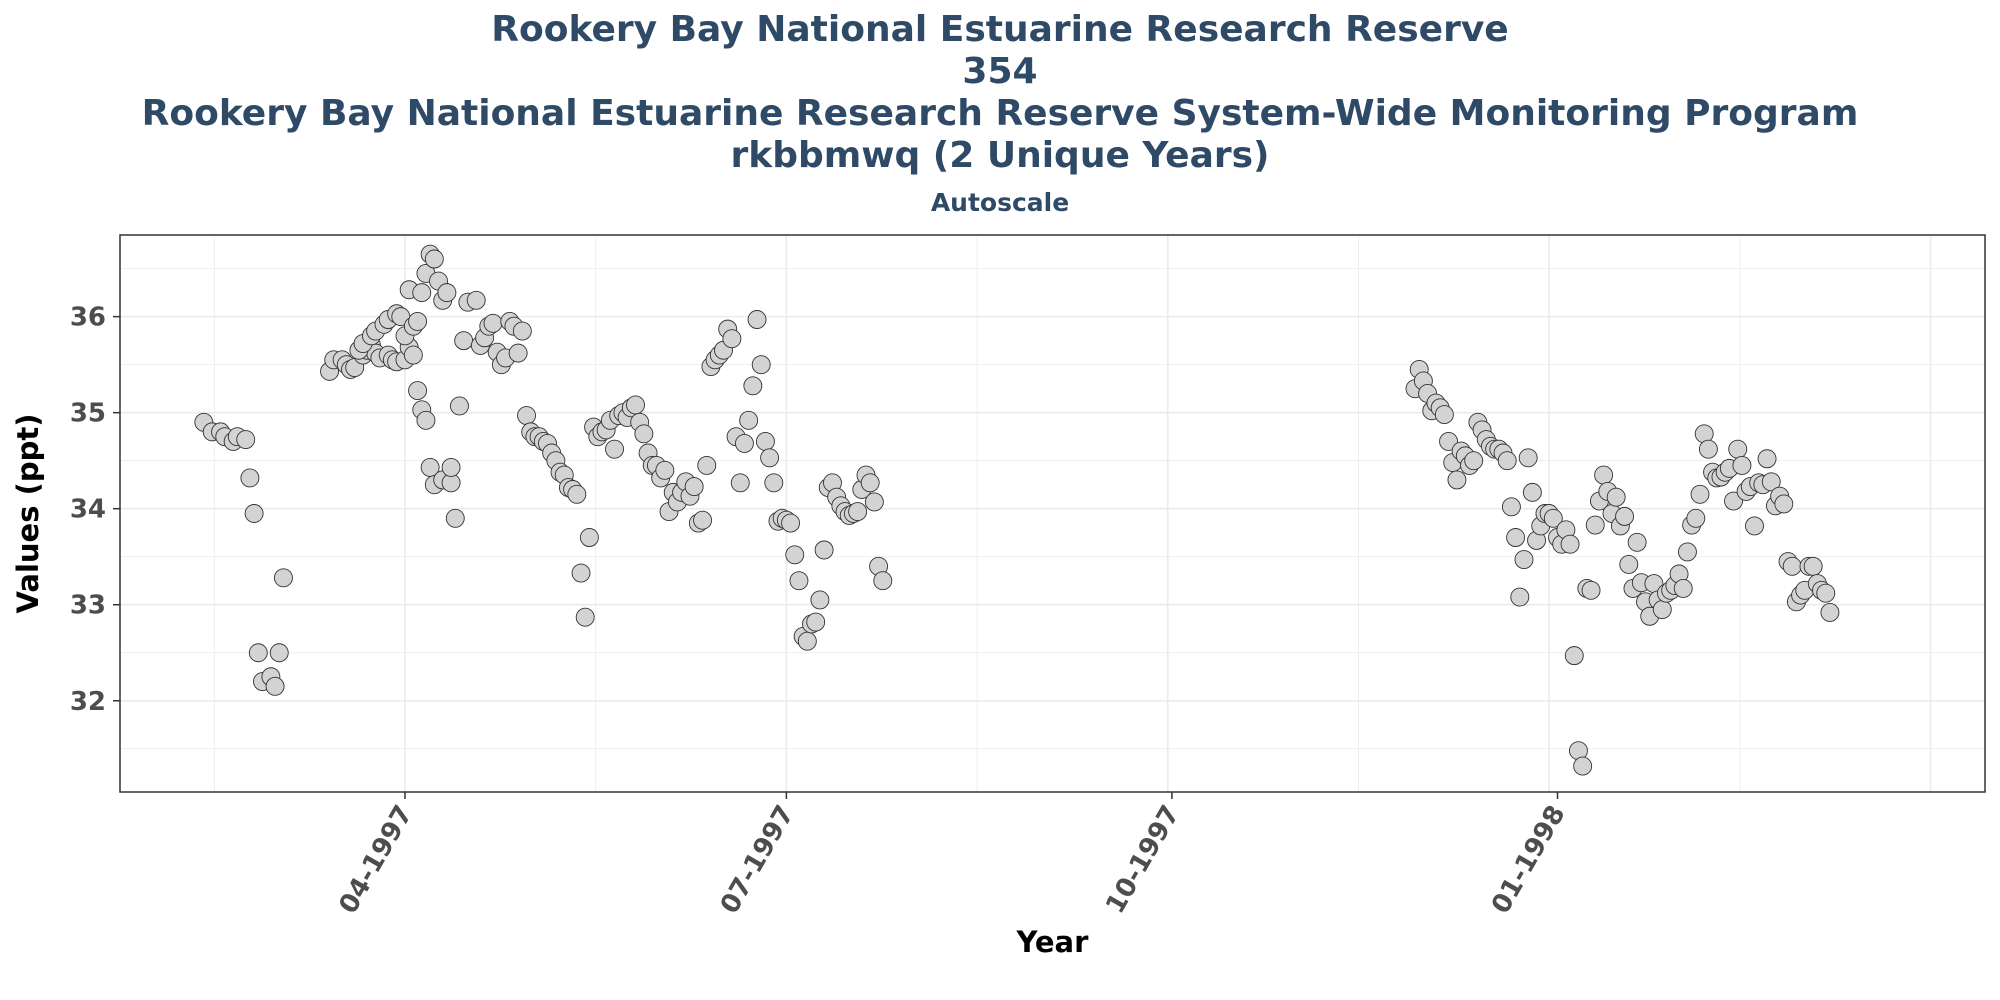  What do you see at coordinates (88, 414) in the screenshot?
I see `y-tick-label: 35` at bounding box center [88, 414].